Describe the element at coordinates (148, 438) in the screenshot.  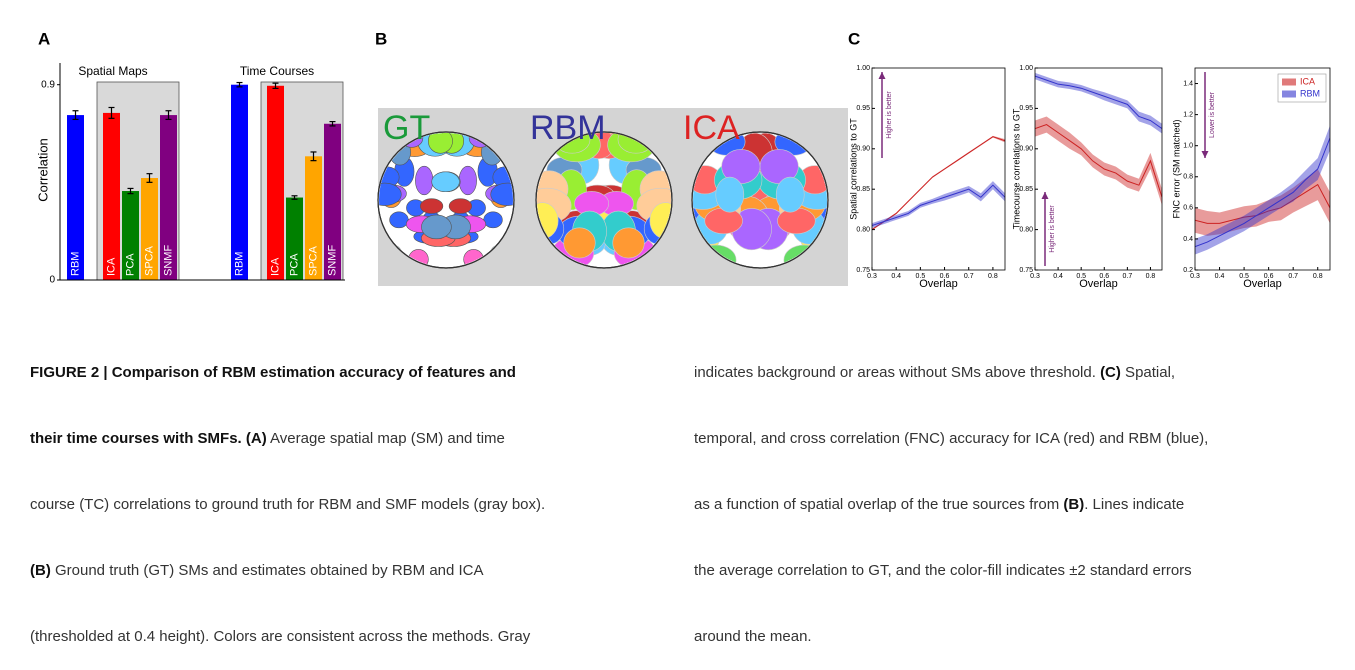
I see `caption-text: their time courses with SMFs. (A)` at that location.